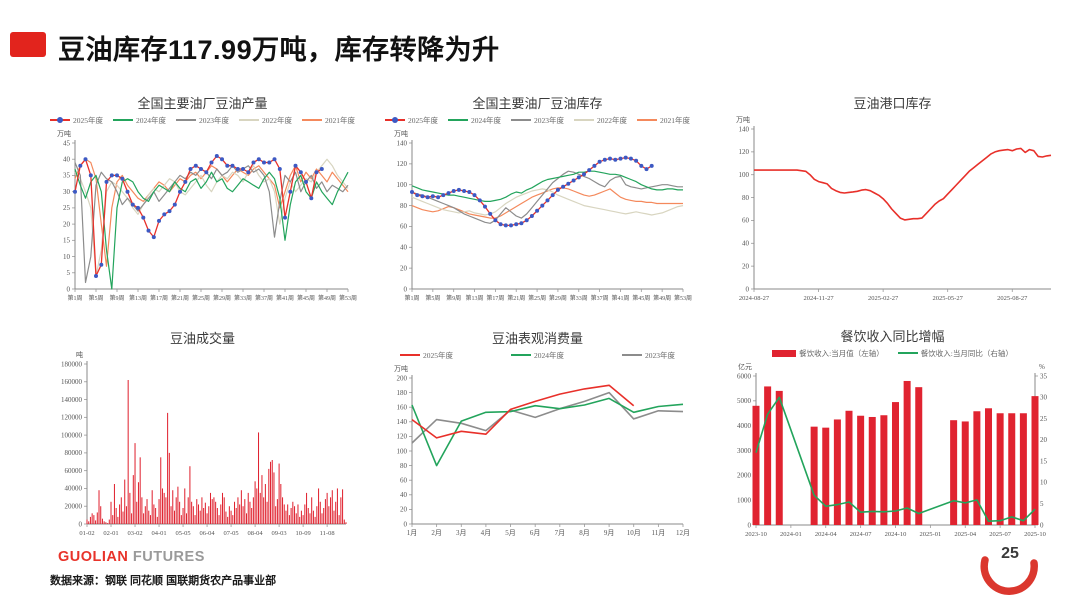  I want to click on svg-text: 180, so click(402, 393).